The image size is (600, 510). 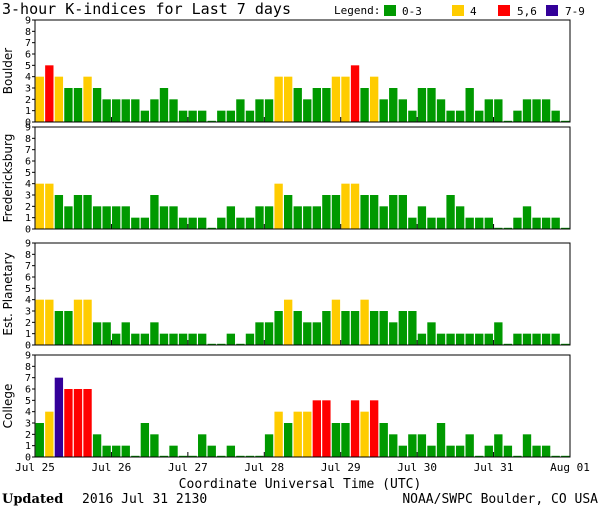 I want to click on panel-label: College, so click(x=8, y=406).